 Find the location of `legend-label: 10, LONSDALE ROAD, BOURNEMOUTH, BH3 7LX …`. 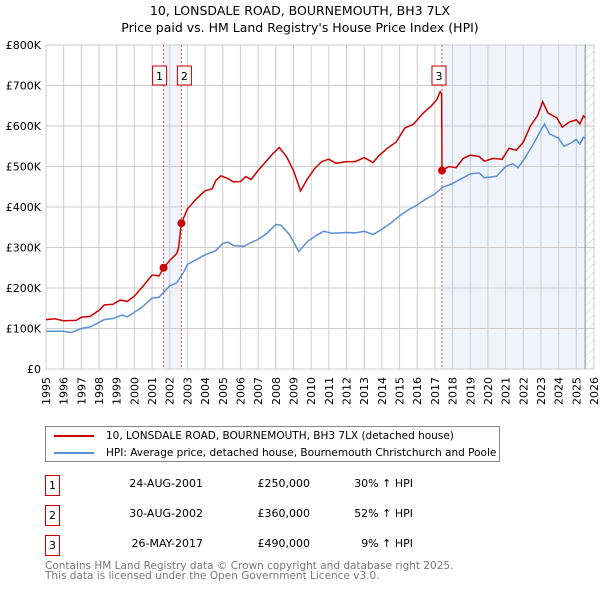

legend-label: 10, LONSDALE ROAD, BOURNEMOUTH, BH3 7LX … is located at coordinates (280, 436).